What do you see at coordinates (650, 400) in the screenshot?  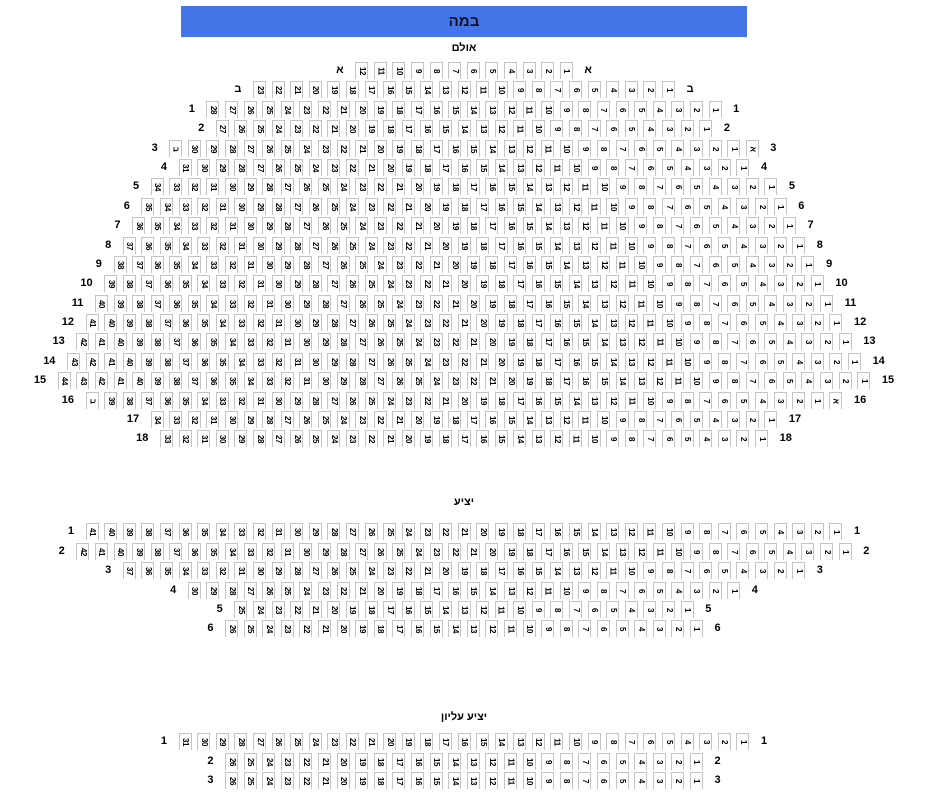 I see `seat-hall-row16-10: 10` at bounding box center [650, 400].